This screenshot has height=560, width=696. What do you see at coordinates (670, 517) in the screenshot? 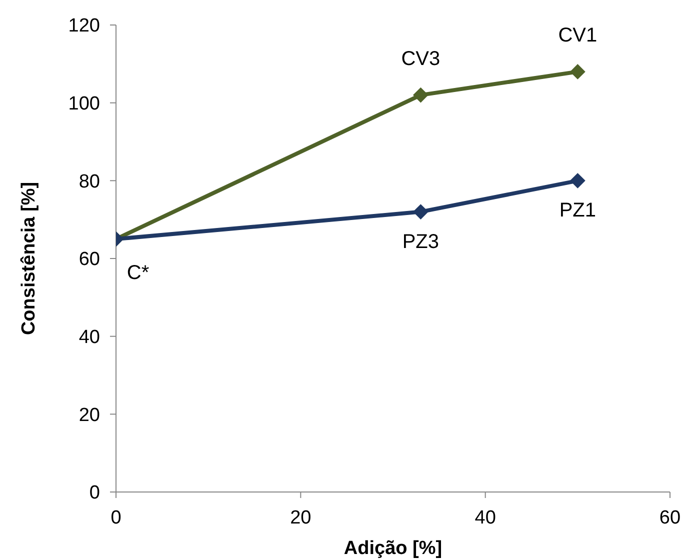
I see `x-tick-label: 60` at bounding box center [670, 517].